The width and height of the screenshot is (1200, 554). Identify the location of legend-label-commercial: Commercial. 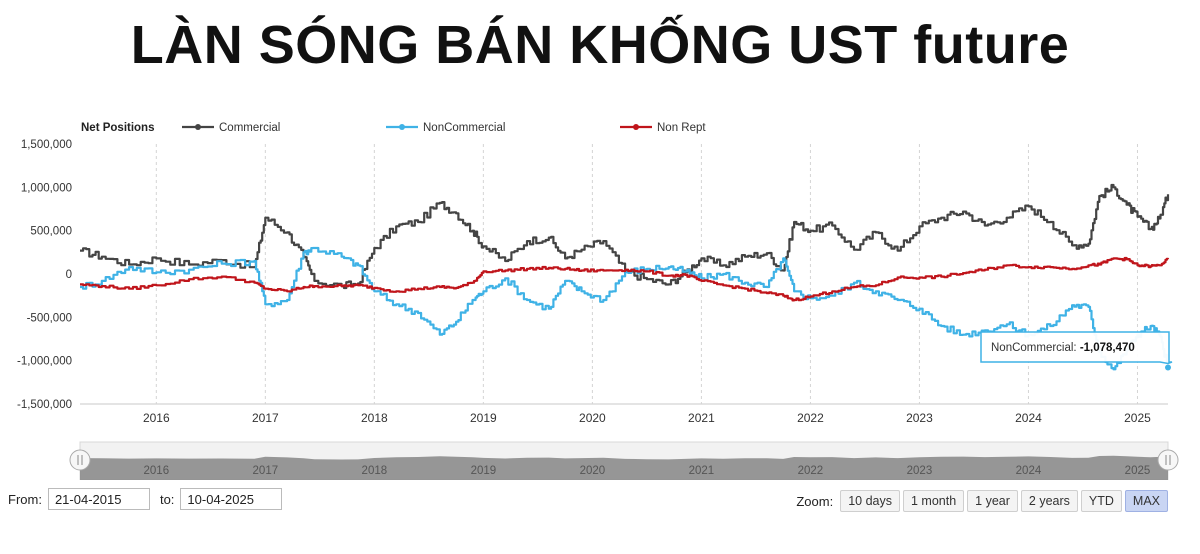
(249, 128).